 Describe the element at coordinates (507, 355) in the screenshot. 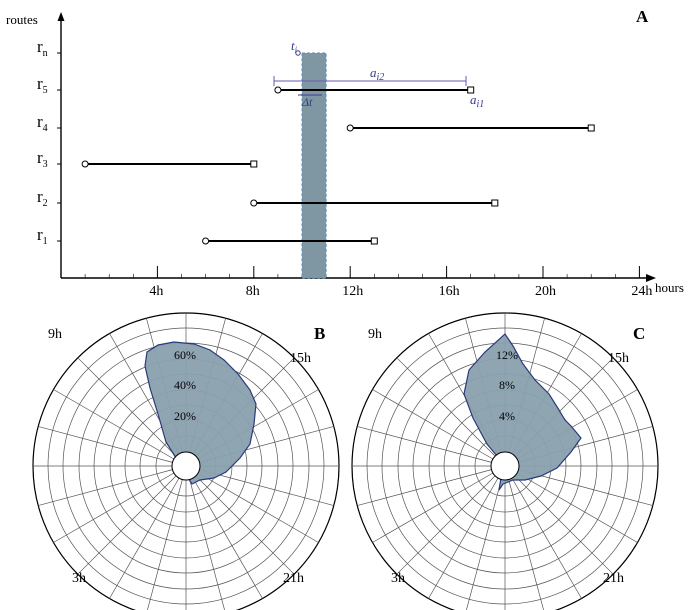

I see `ring-label-c-3: 12%` at that location.